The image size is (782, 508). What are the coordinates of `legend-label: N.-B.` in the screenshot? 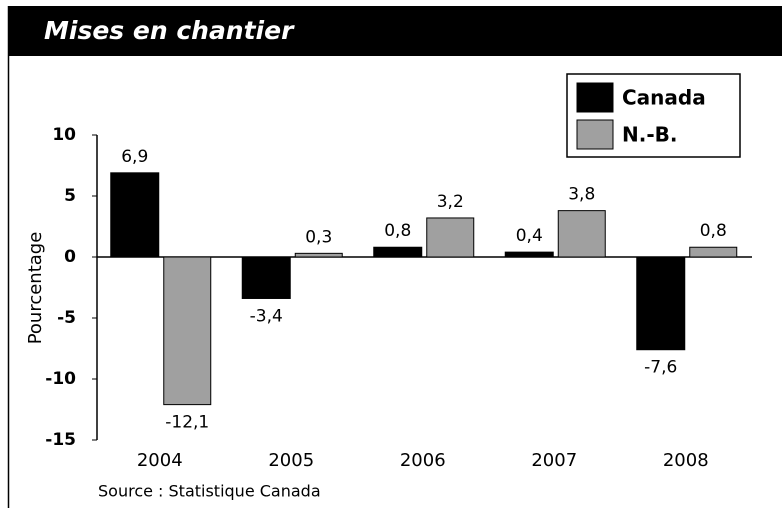 It's located at (649, 135).